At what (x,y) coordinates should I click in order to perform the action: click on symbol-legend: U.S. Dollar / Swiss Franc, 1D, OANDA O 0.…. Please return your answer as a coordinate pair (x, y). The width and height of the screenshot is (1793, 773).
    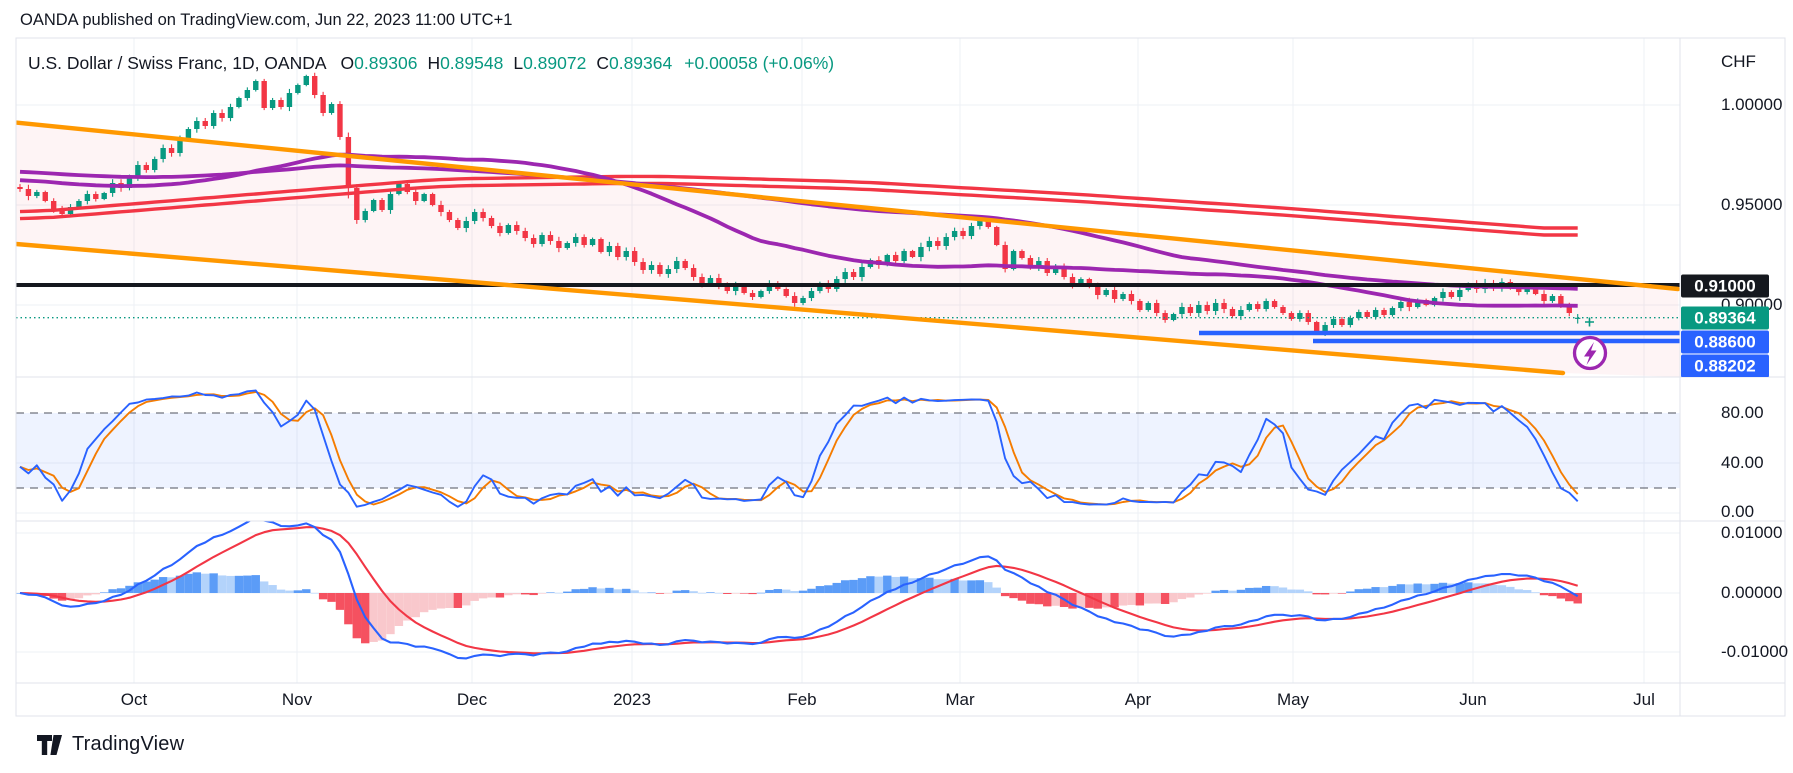
    Looking at the image, I should click on (431, 63).